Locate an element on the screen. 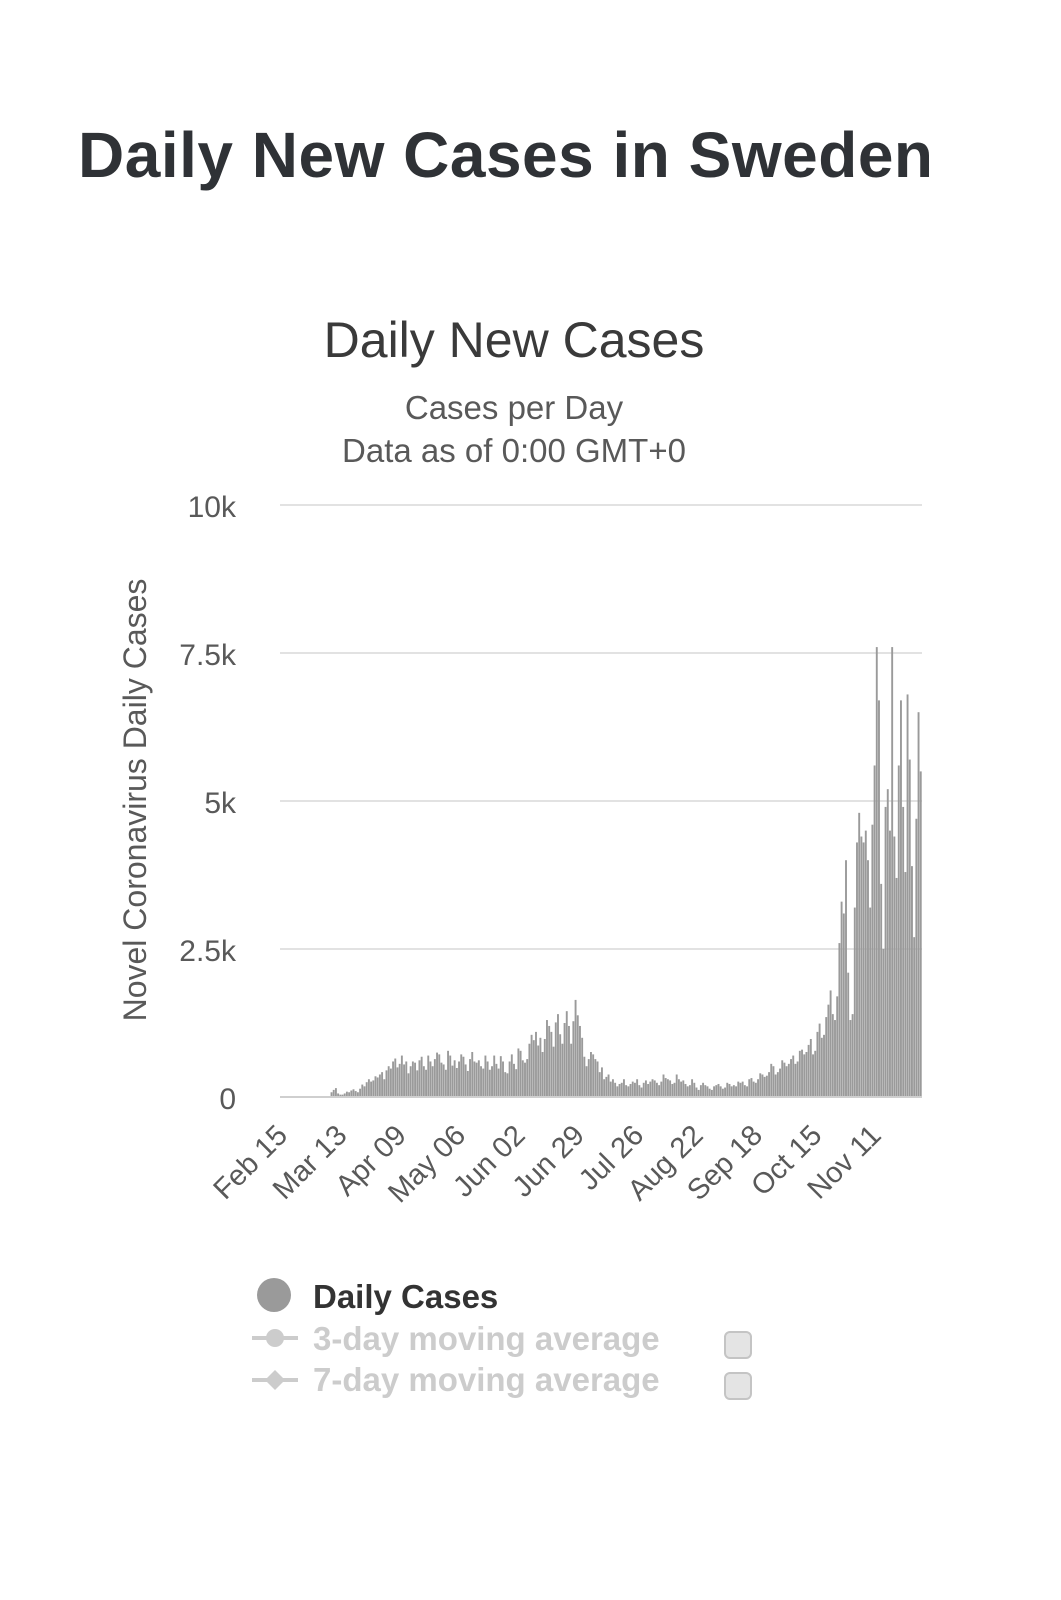 The height and width of the screenshot is (1600, 1061). legend-item-3-day-moving-average: 3-day moving average is located at coordinates (456, 1338).